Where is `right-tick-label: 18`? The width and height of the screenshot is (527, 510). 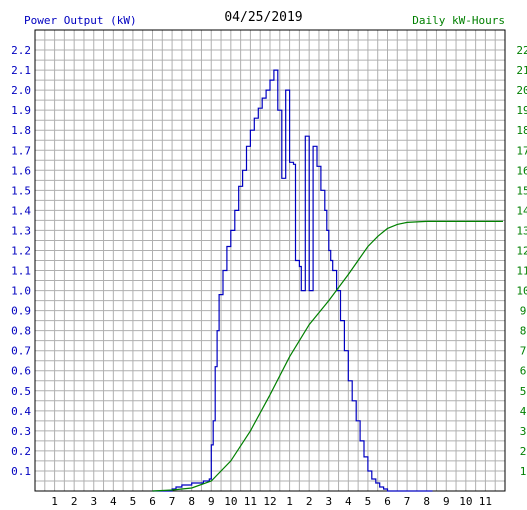
right-tick-label: 18 is located at coordinates (521, 130).